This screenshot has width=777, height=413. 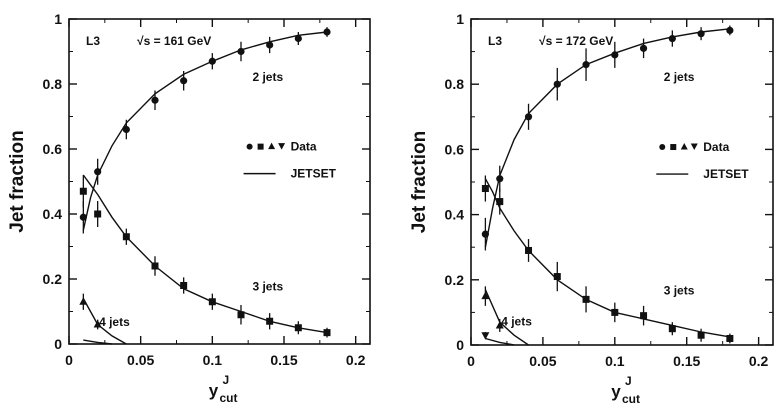 I want to click on energy-label: √s = 172 GeV, so click(x=576, y=41).